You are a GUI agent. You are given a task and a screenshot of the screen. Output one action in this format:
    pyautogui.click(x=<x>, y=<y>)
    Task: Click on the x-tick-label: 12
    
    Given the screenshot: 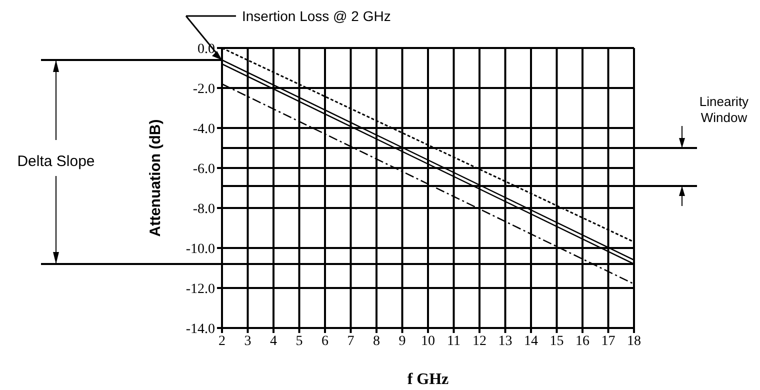 What is the action you would take?
    pyautogui.click(x=479, y=341)
    